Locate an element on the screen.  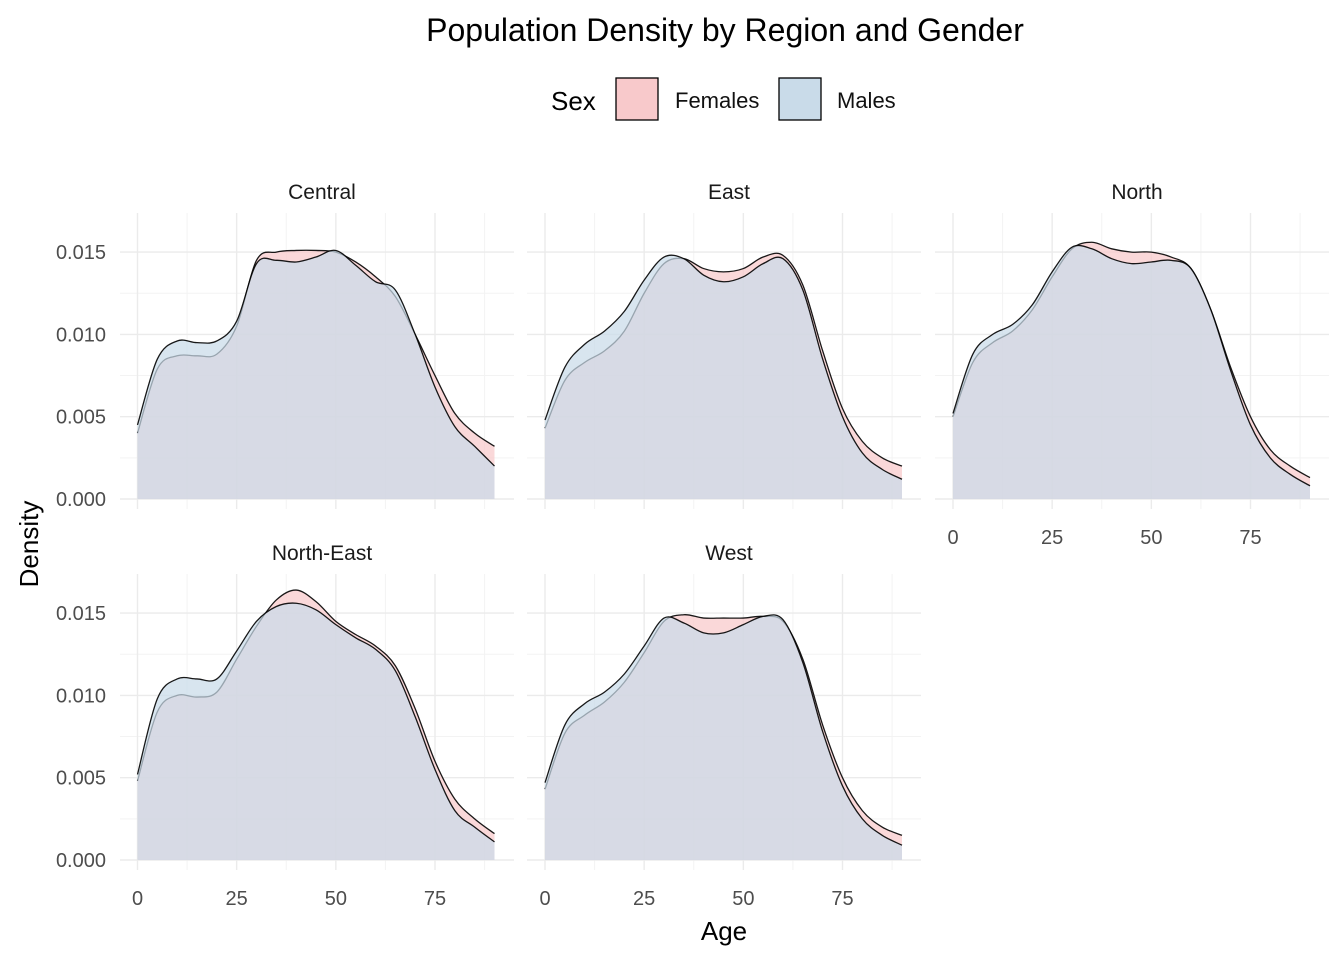
chart-title: Population Density by Region and Gender is located at coordinates (725, 30).